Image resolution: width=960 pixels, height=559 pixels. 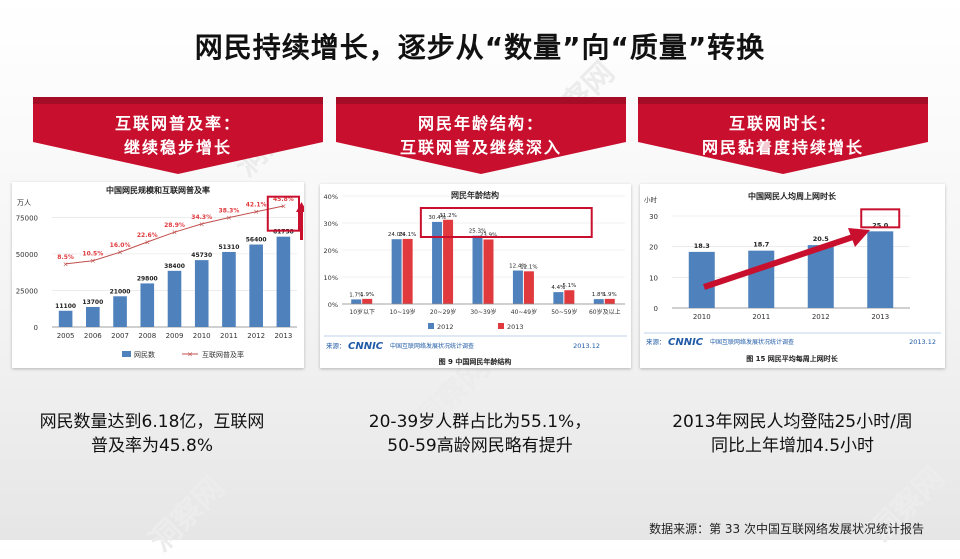 What do you see at coordinates (651, 199) in the screenshot?
I see `y-axis-label: 小时` at bounding box center [651, 199].